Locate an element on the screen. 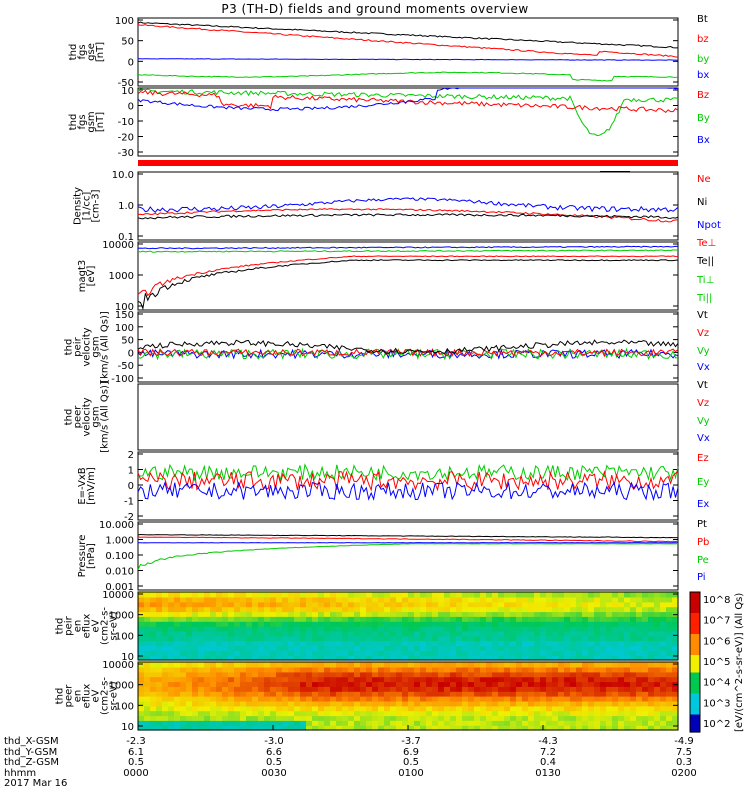 The width and height of the screenshot is (750, 800). y-axis-label: (cm2-s- is located at coordinates (105, 696).